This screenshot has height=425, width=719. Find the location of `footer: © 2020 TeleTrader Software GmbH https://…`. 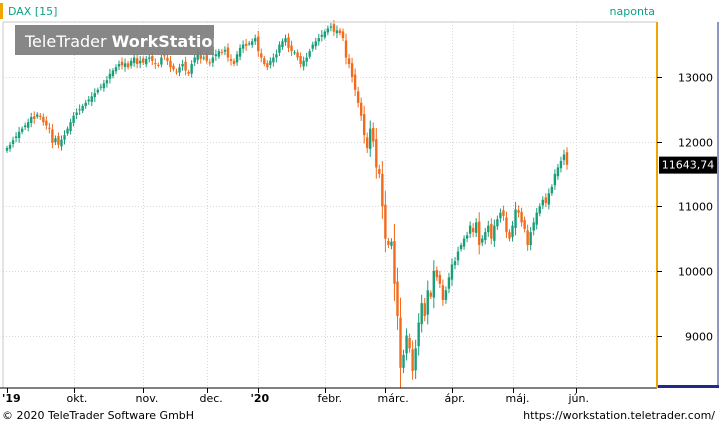

footer: © 2020 TeleTrader Software GmbH https://… is located at coordinates (359, 415).